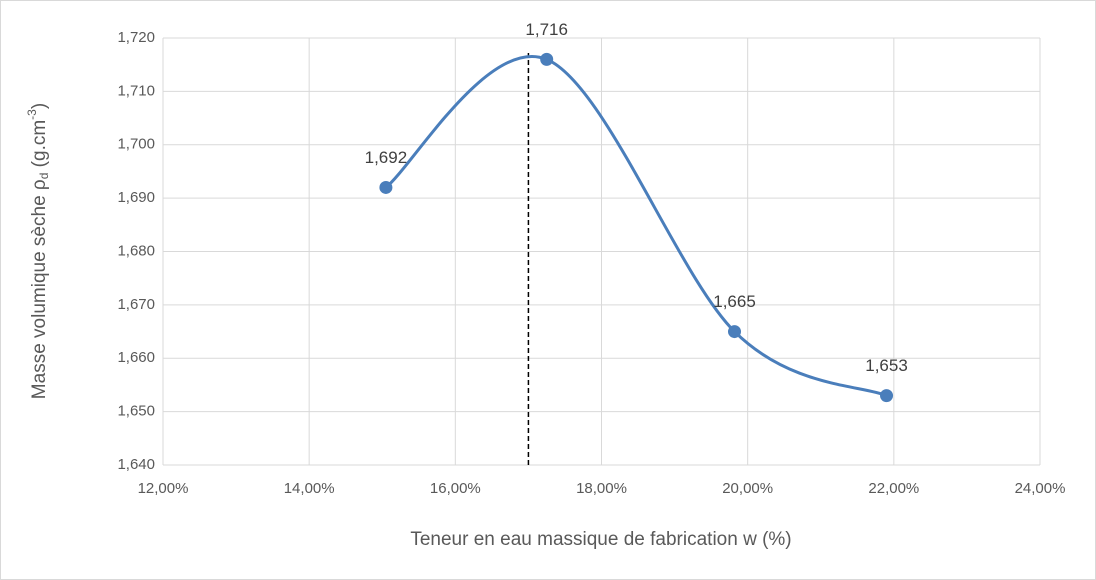  Describe the element at coordinates (136, 357) in the screenshot. I see `y-tick-label: 1,660` at that location.